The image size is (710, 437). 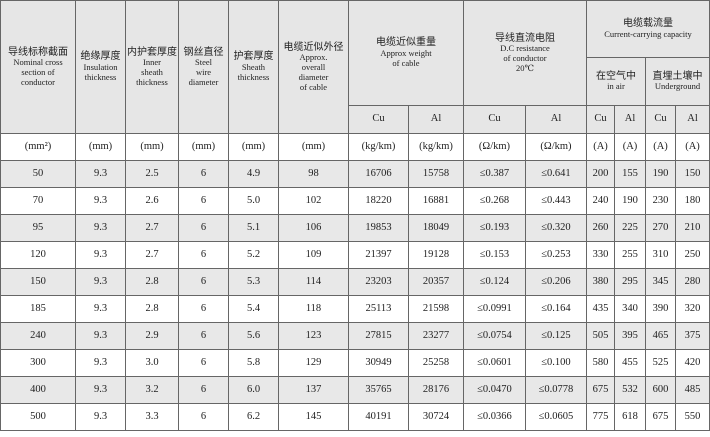 What do you see at coordinates (600, 174) in the screenshot?
I see `data-cell: 200` at bounding box center [600, 174].